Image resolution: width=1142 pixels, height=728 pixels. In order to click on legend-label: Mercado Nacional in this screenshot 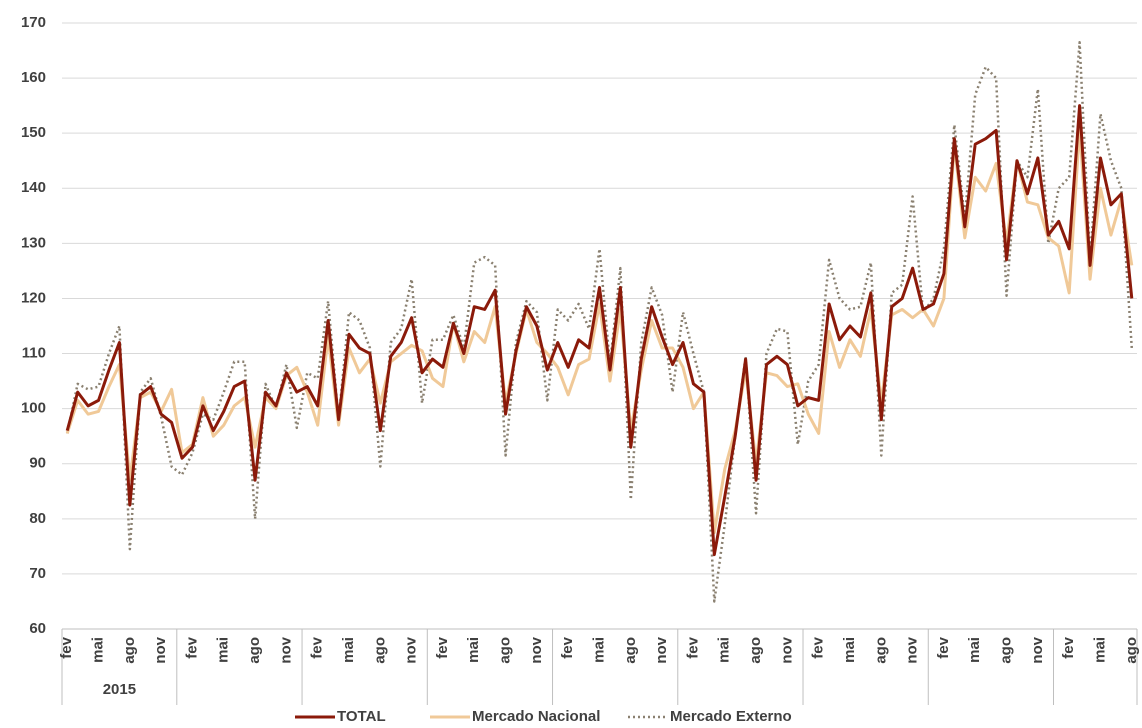, I will do `click(536, 716)`.